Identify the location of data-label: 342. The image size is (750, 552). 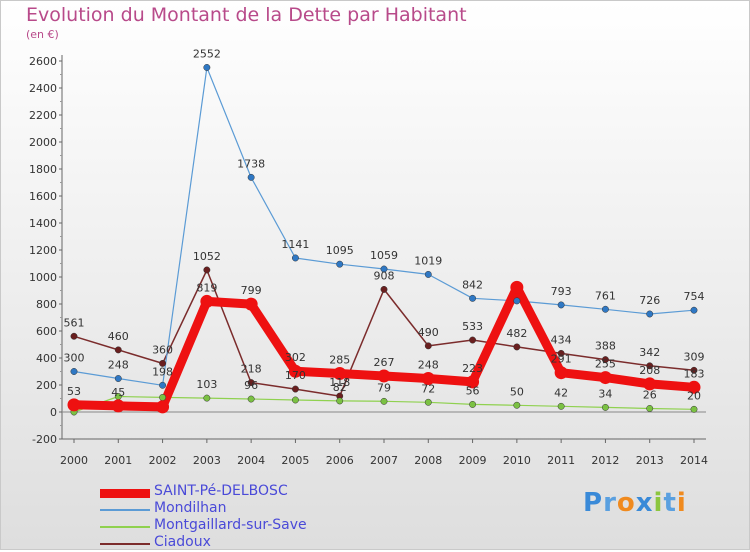
(649, 352).